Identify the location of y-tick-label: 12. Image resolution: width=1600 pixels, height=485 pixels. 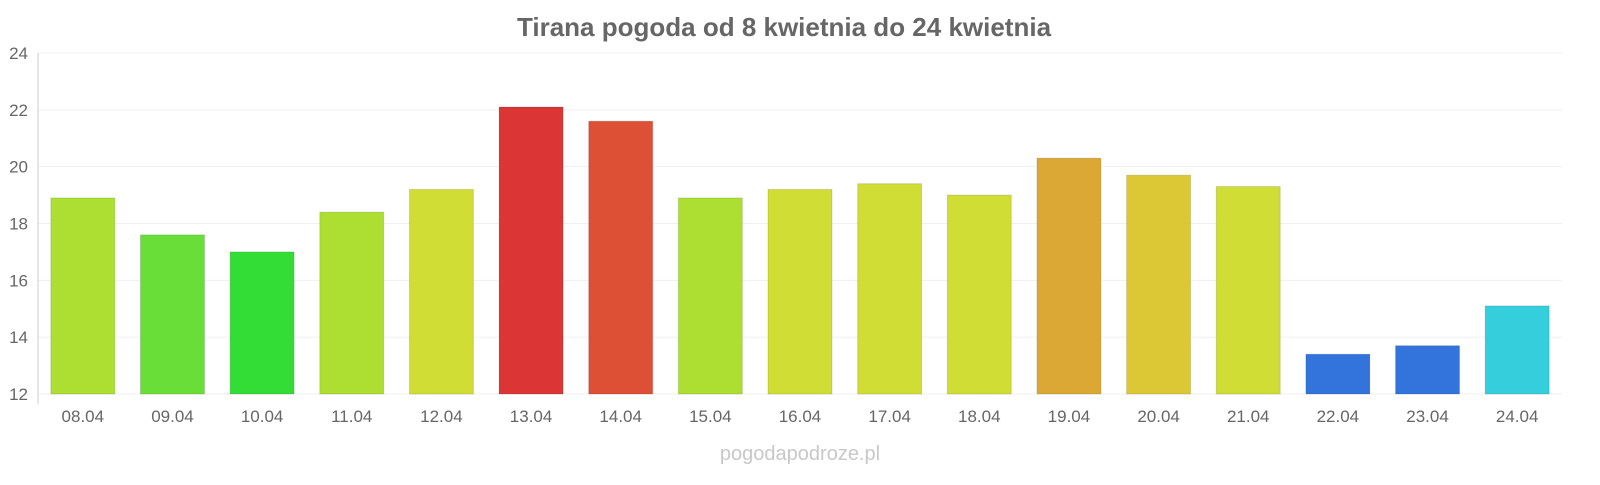
(18, 394).